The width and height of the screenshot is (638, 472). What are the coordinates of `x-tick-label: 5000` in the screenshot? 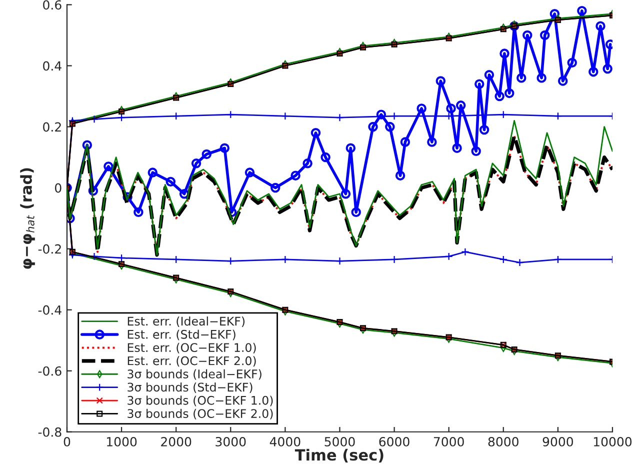 It's located at (339, 441).